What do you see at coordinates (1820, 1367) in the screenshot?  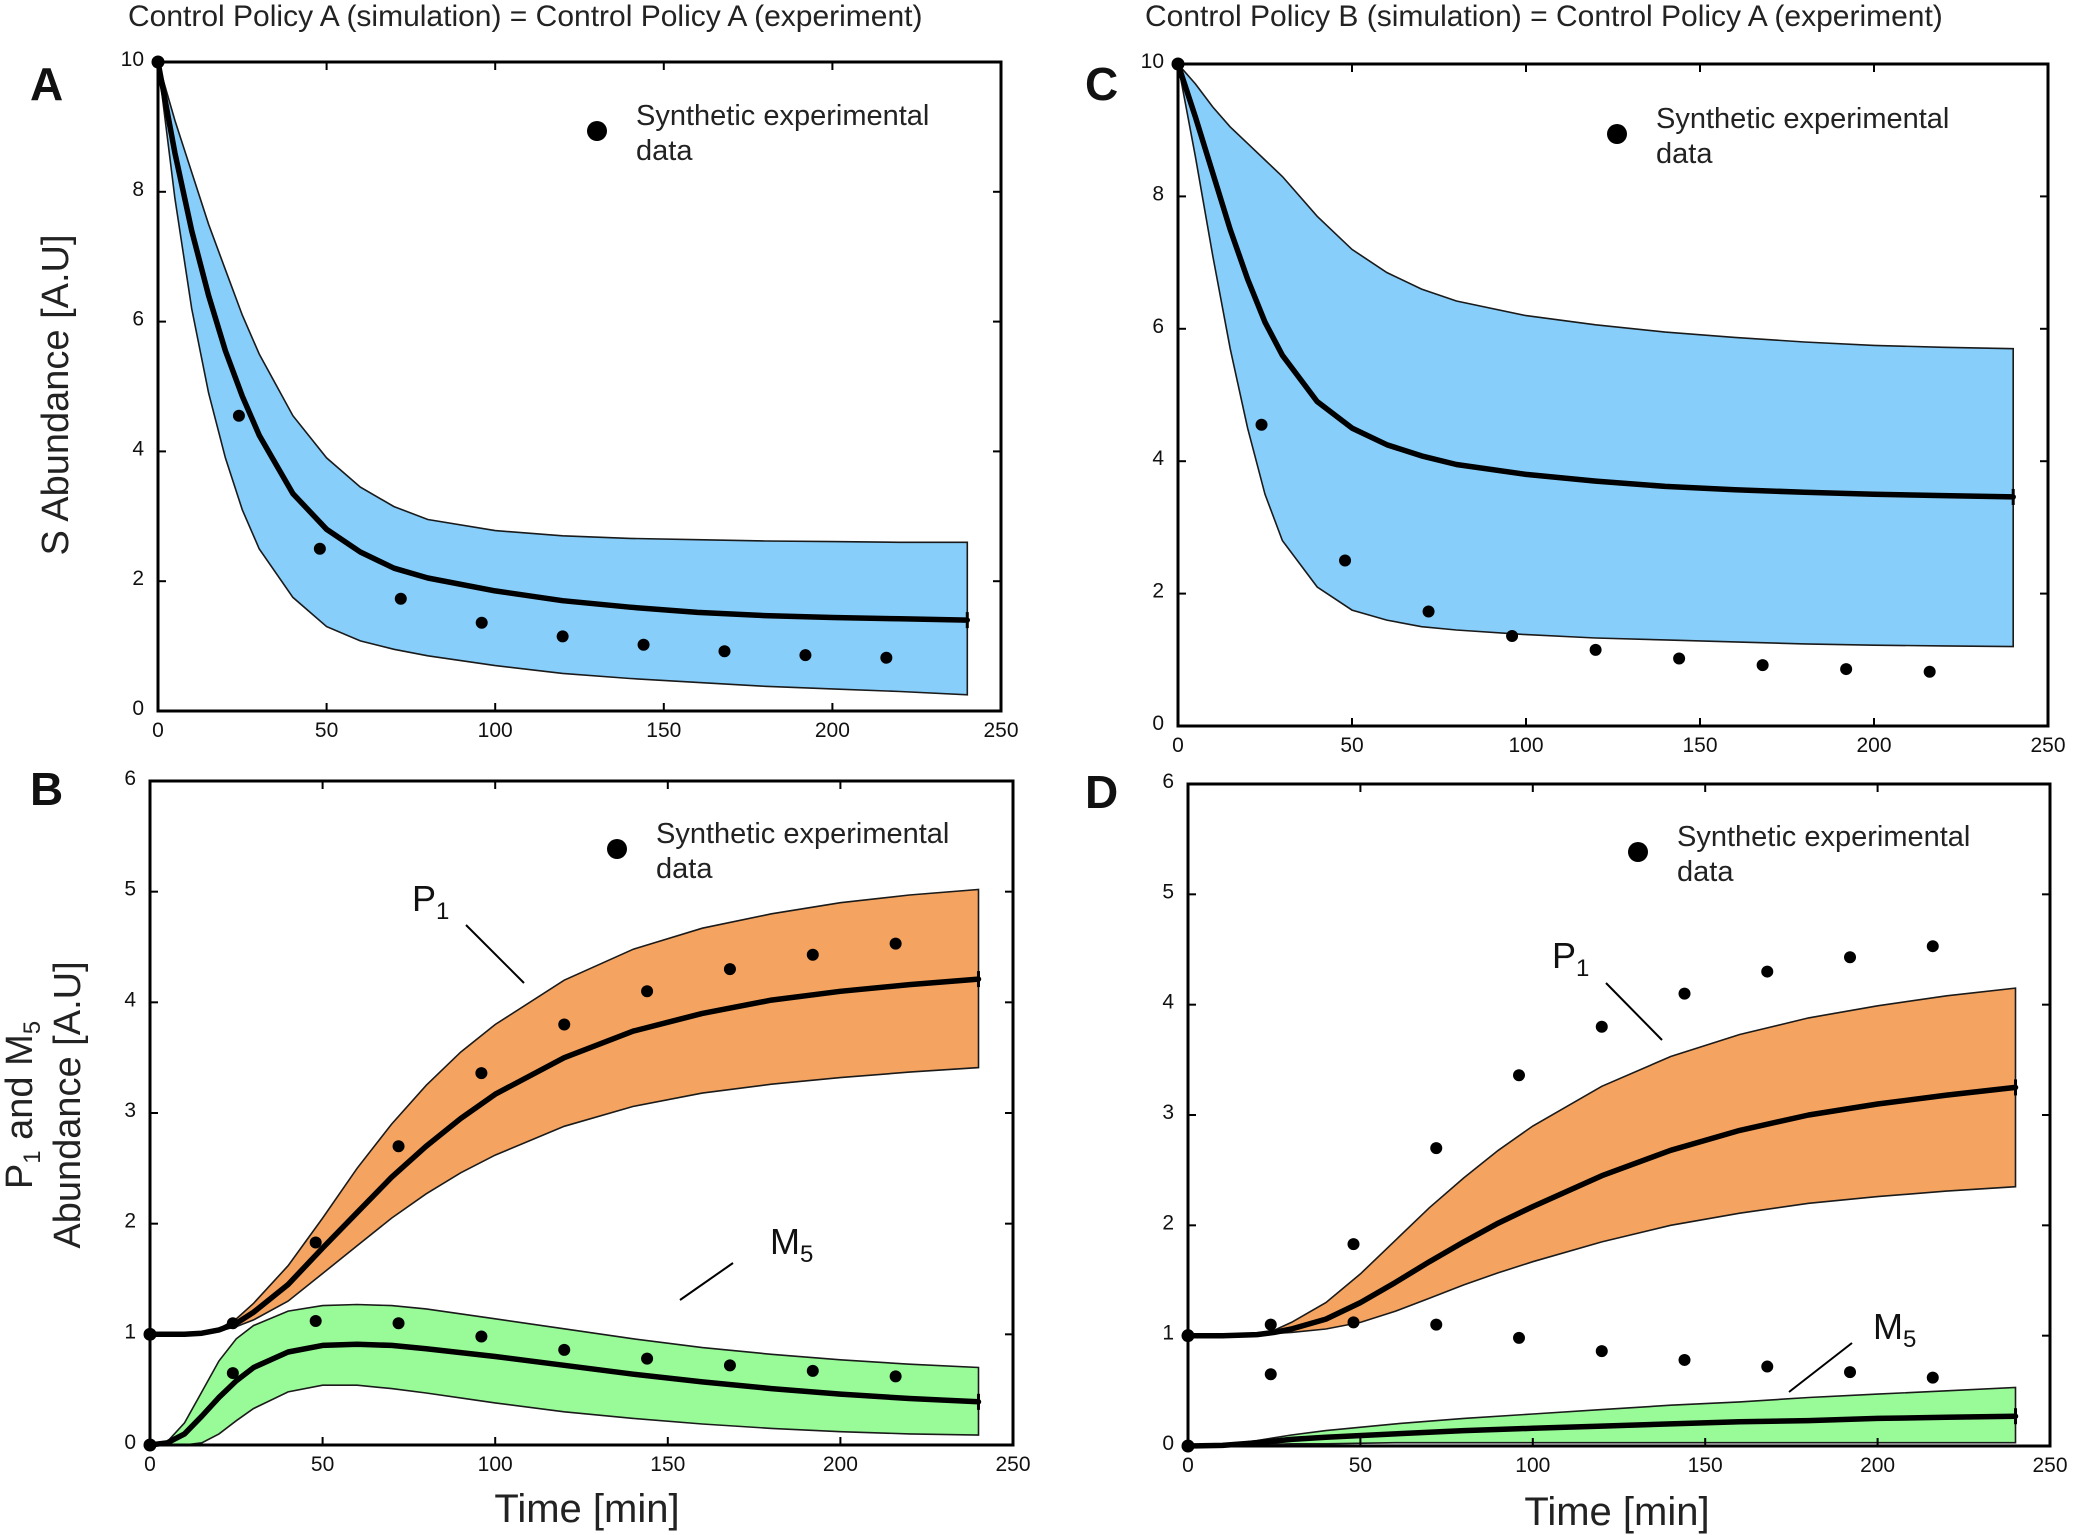 I see `annotation-leader-line` at bounding box center [1820, 1367].